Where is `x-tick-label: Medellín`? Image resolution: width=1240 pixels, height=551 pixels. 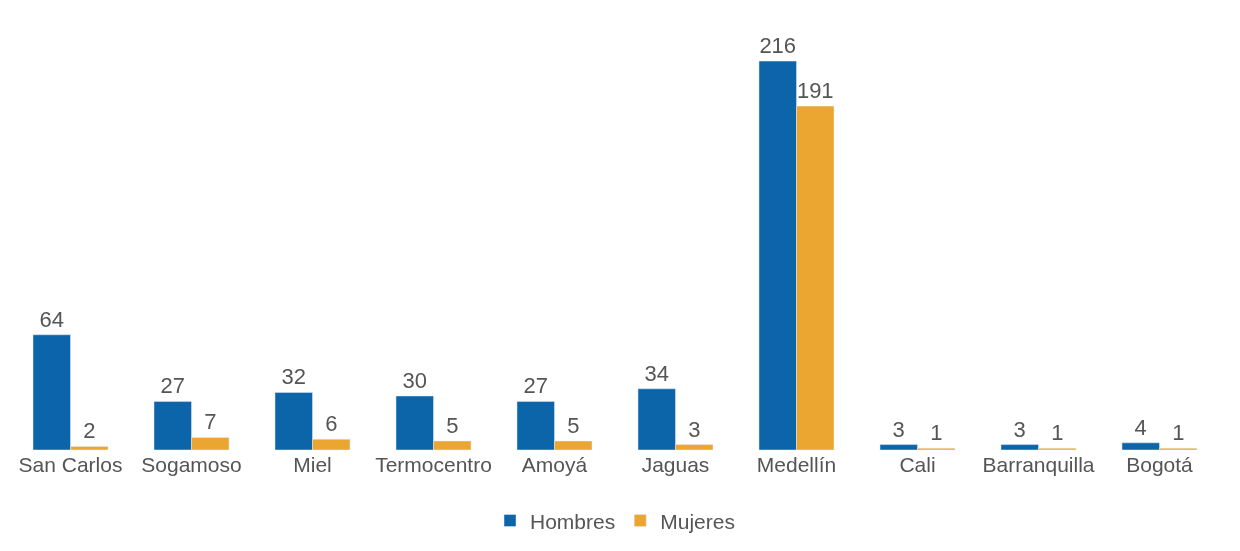
x-tick-label: Medellín is located at coordinates (796, 464).